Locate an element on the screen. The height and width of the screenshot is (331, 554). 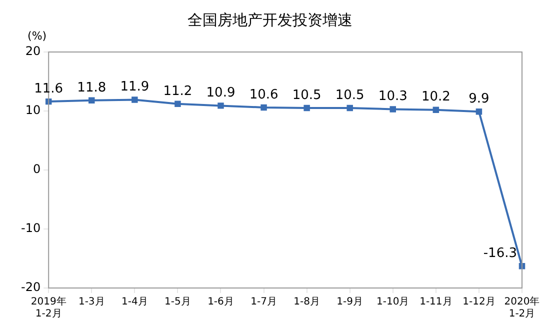
x-tick-label: 2020年 1-2月 is located at coordinates (522, 308).